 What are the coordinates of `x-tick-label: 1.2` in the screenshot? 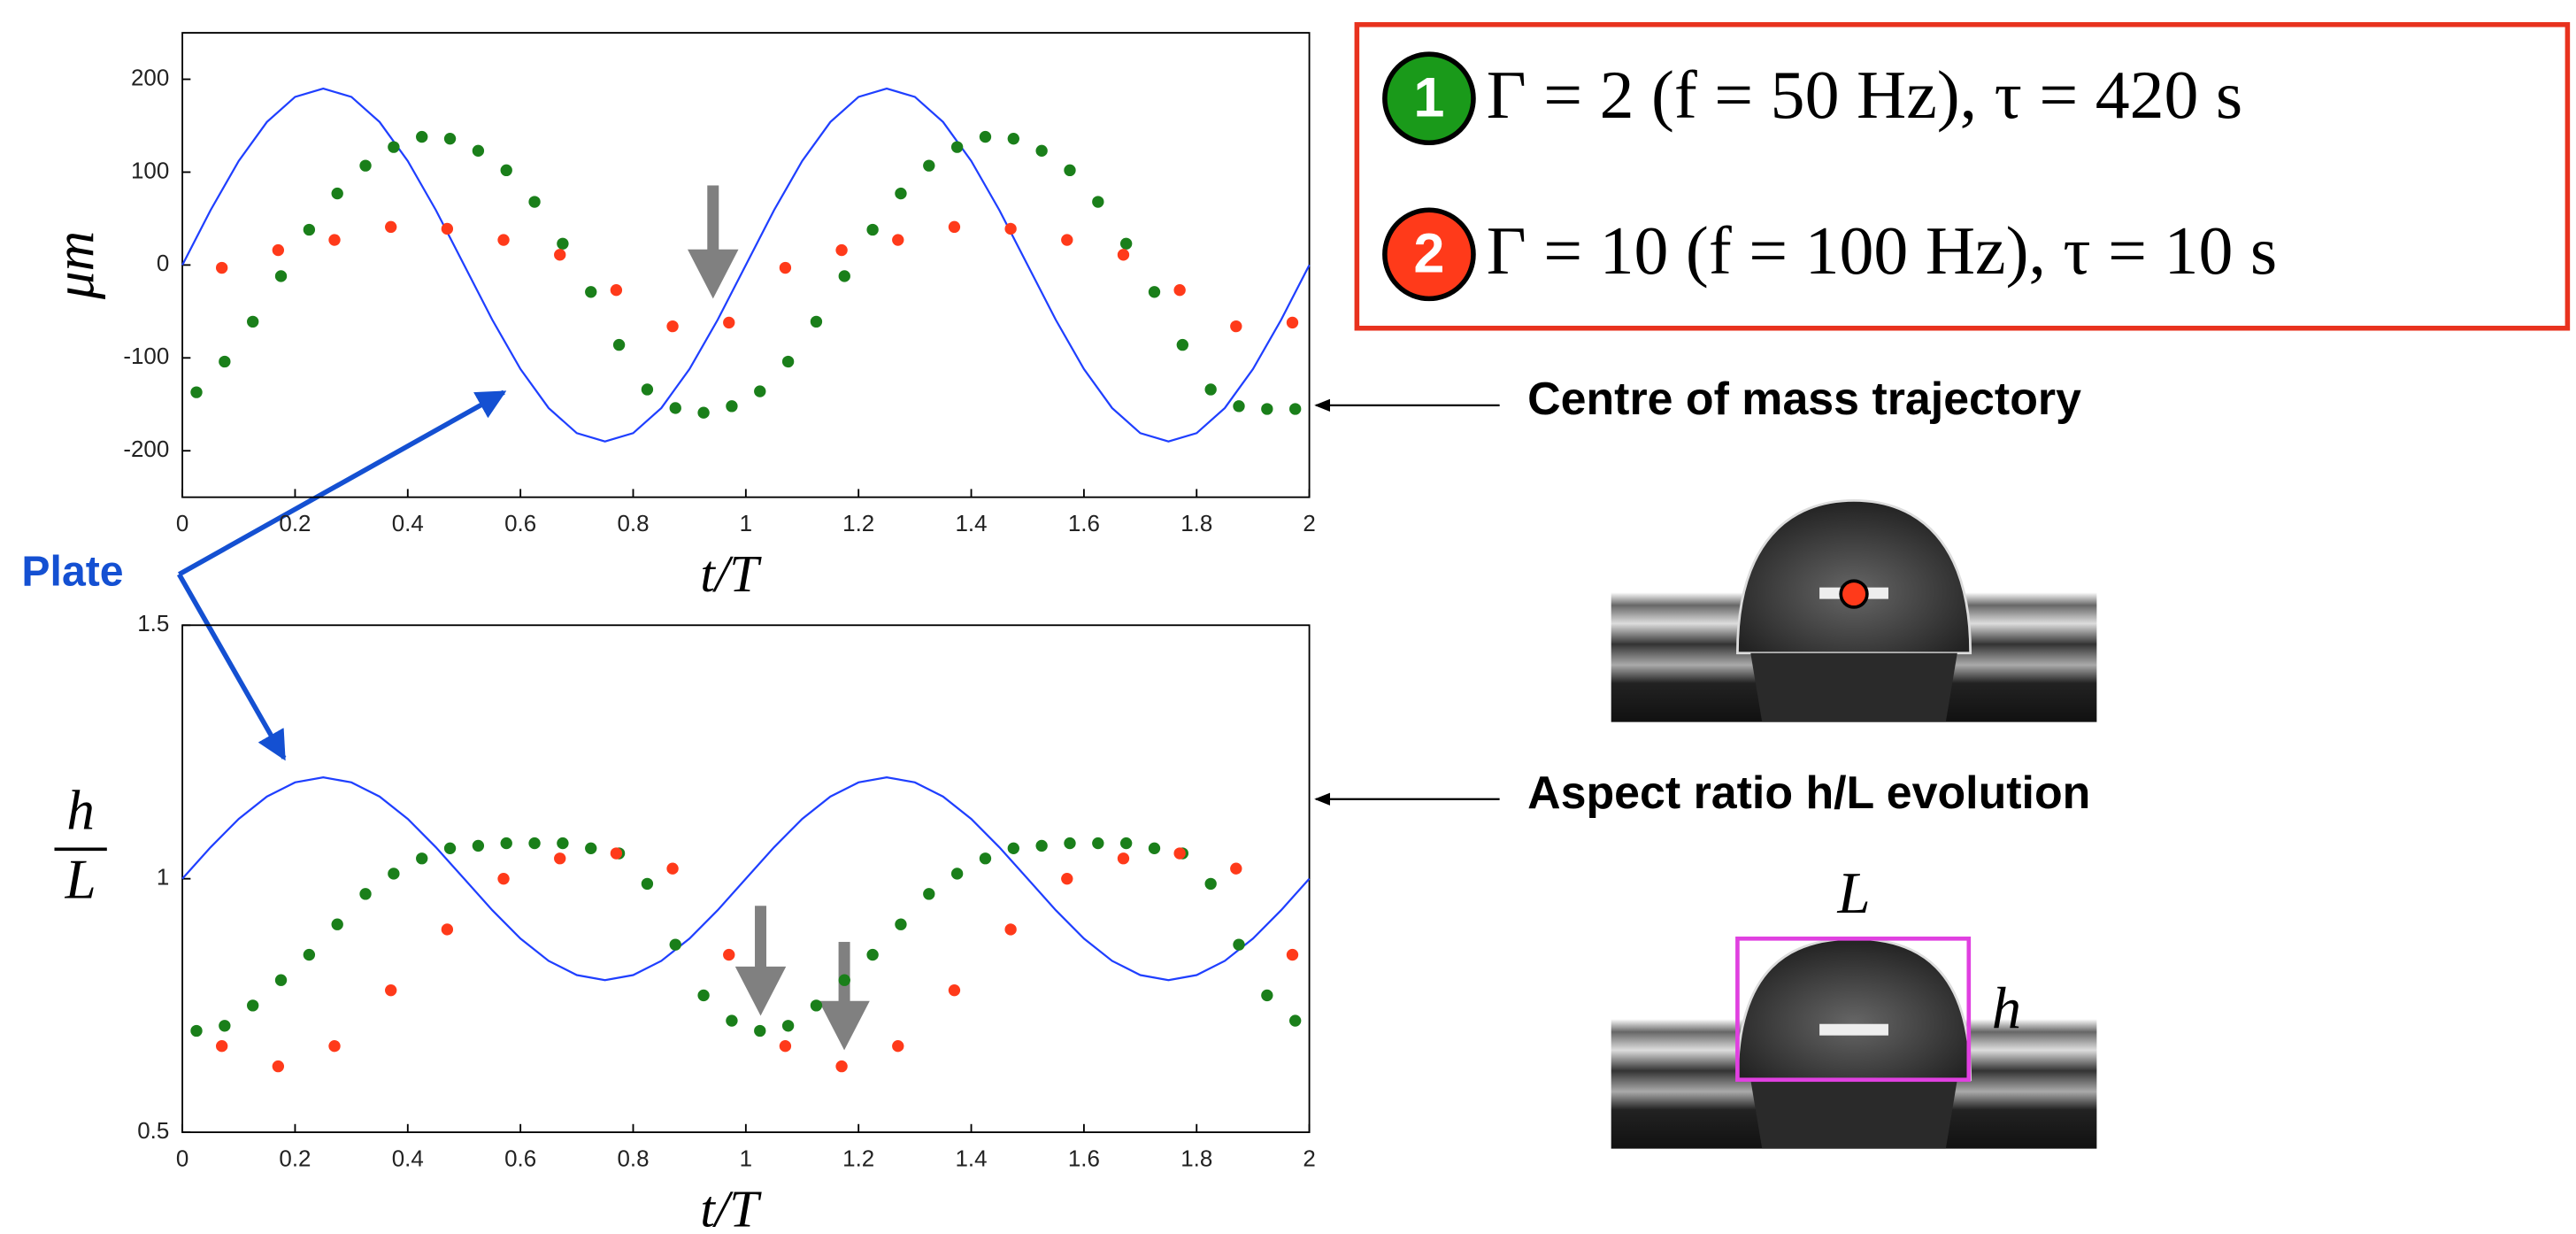 It's located at (858, 524).